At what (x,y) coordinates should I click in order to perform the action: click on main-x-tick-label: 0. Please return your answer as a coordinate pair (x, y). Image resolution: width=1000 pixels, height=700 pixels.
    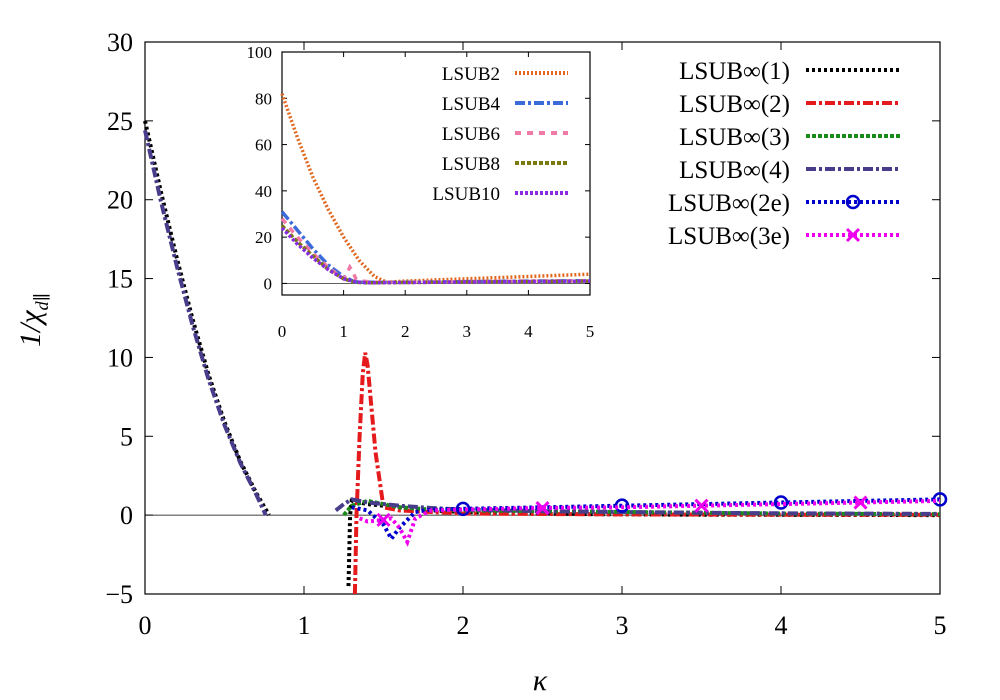
    Looking at the image, I should click on (145, 625).